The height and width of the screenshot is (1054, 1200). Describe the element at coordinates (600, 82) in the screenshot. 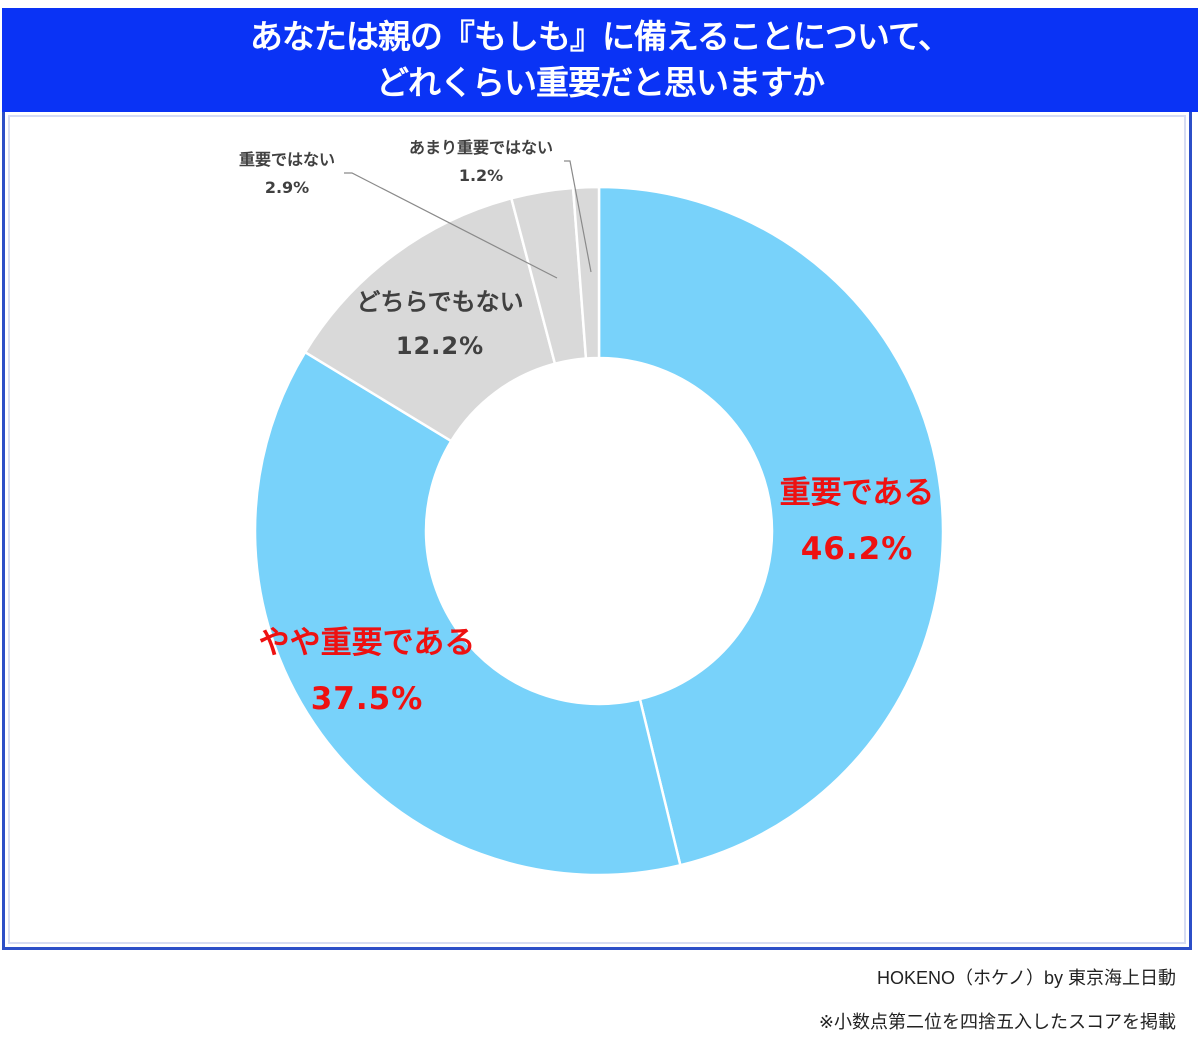

I see `chart-title-line-2: どれくらい重要だと思いますか` at that location.